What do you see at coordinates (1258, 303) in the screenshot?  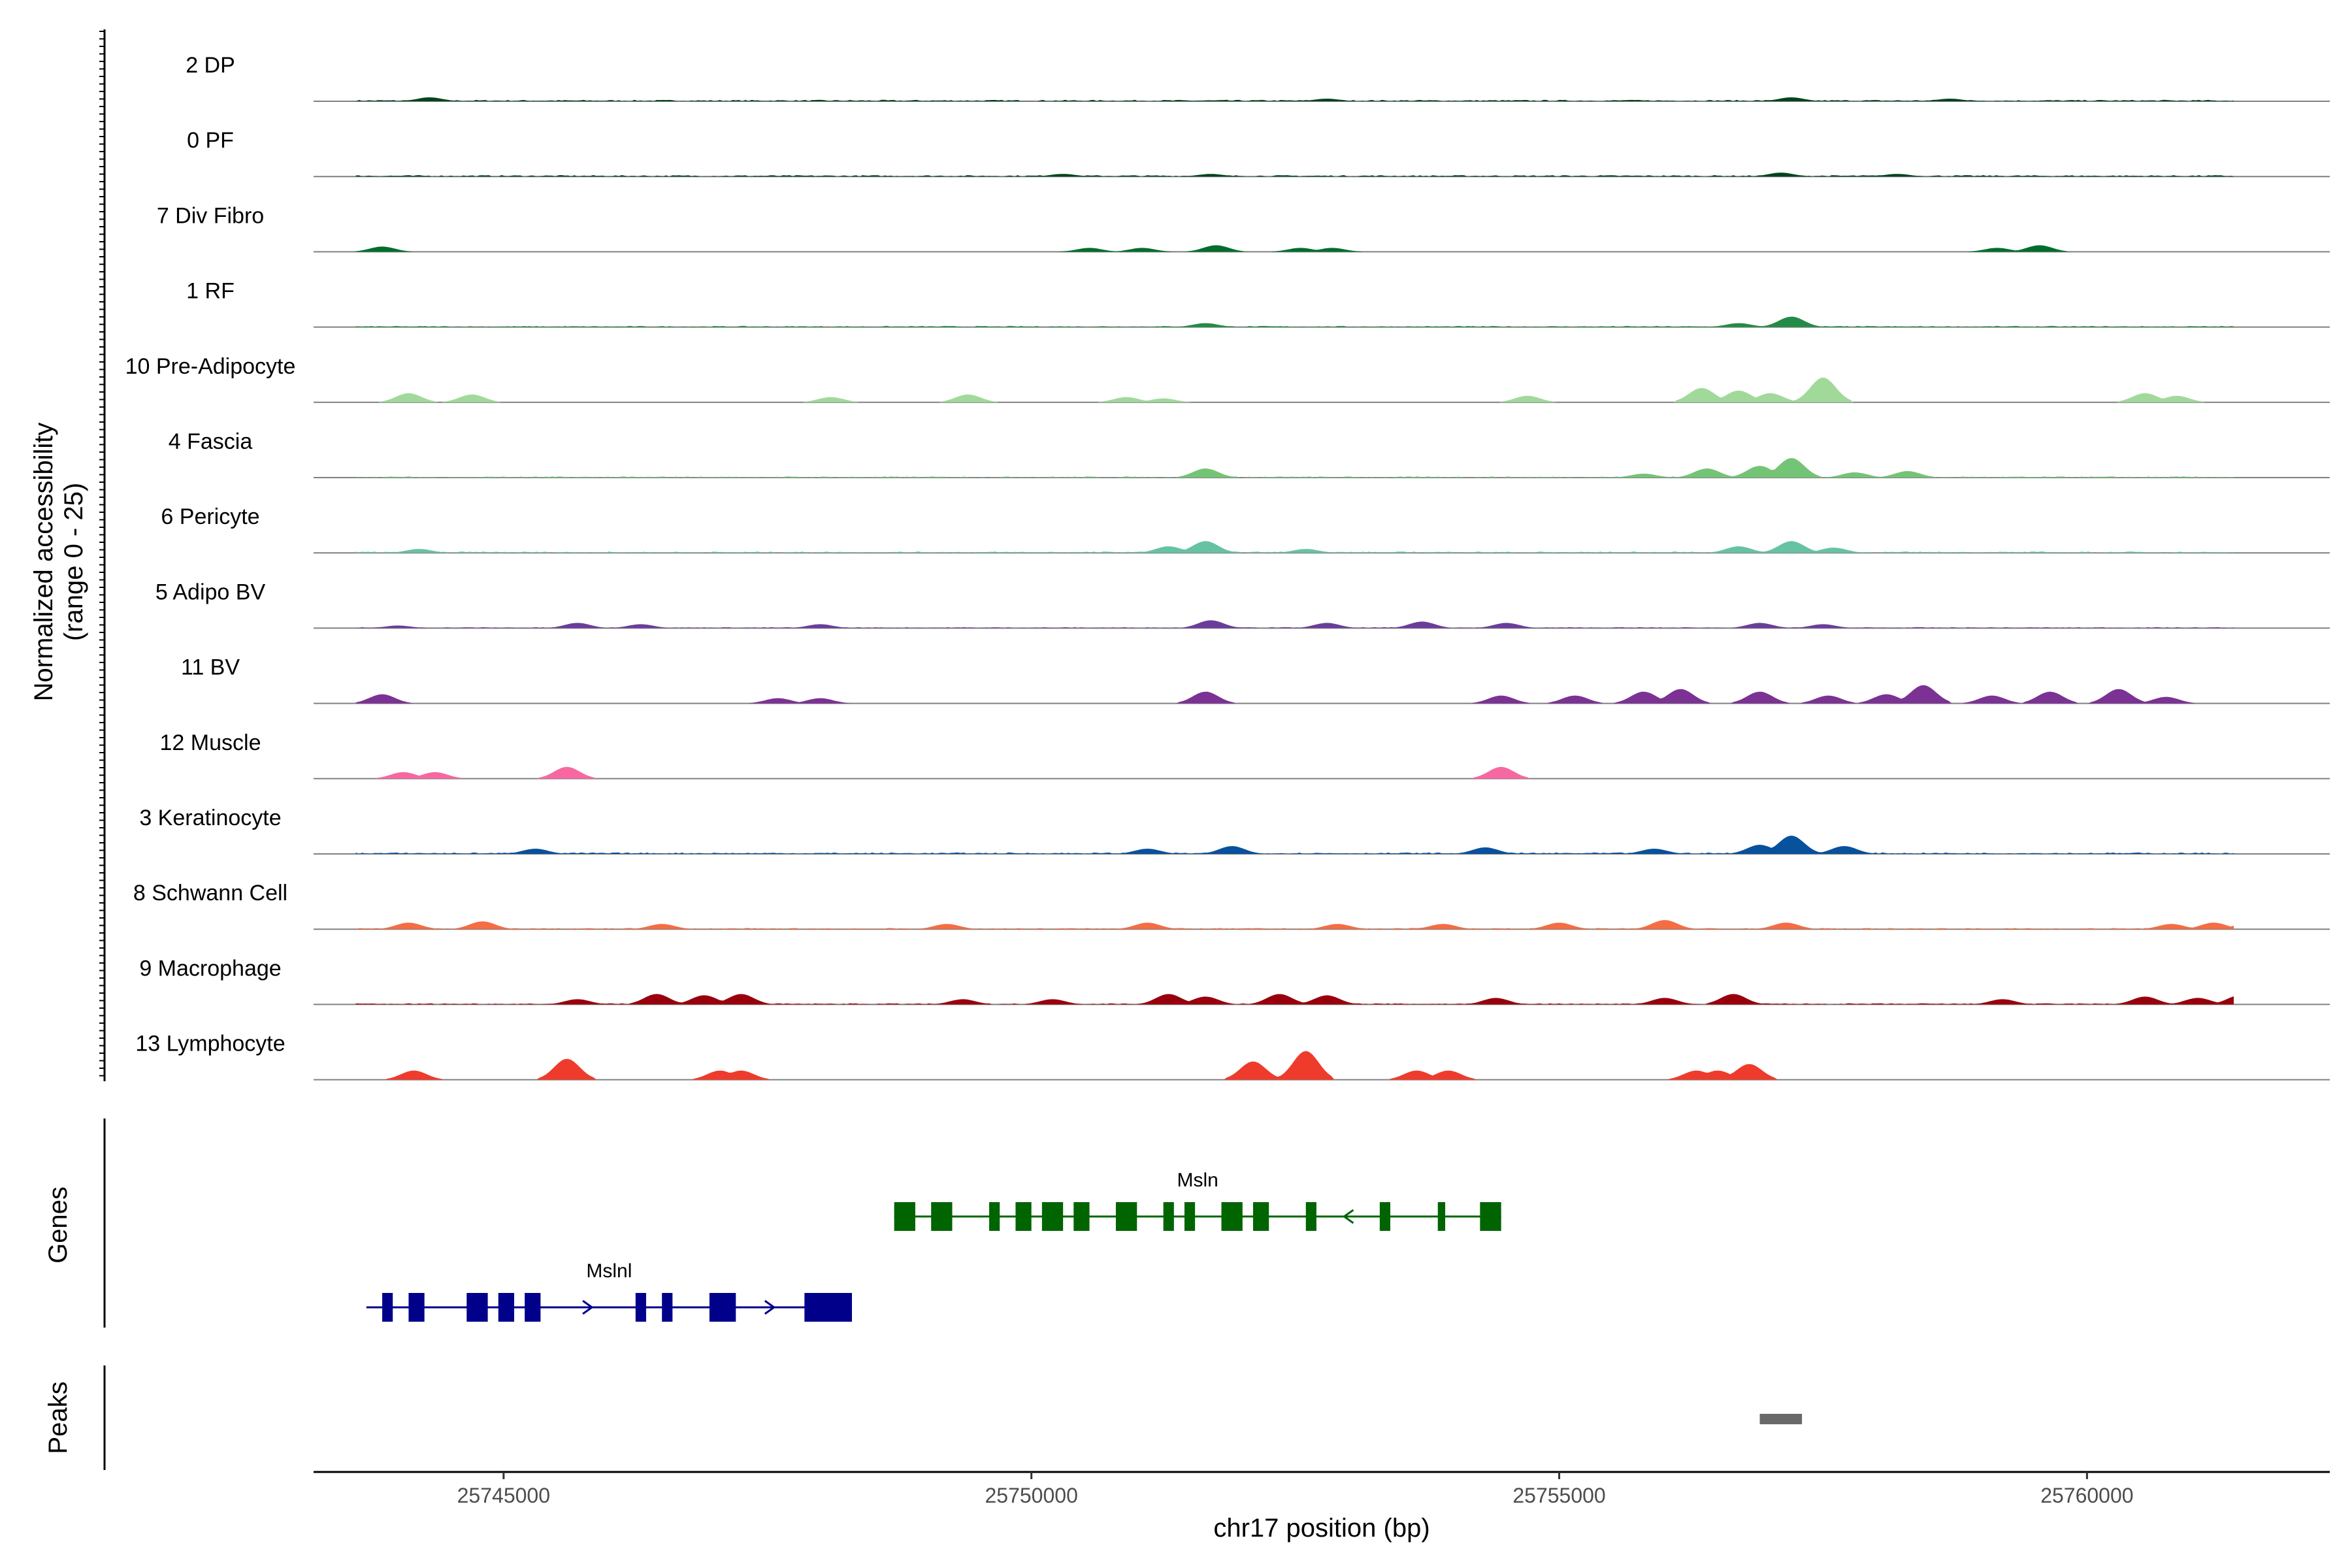 I see `track-1-rf: 1 RF` at bounding box center [1258, 303].